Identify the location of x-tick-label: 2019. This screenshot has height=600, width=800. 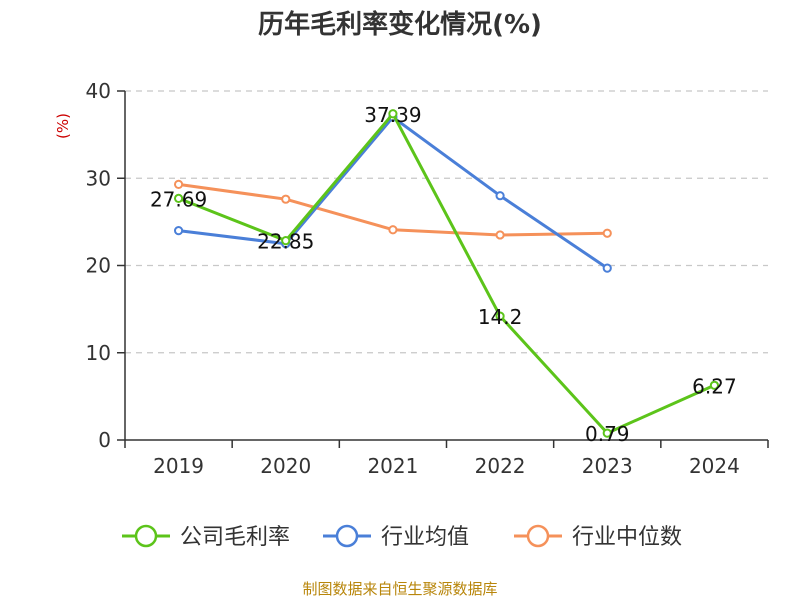
(178, 466).